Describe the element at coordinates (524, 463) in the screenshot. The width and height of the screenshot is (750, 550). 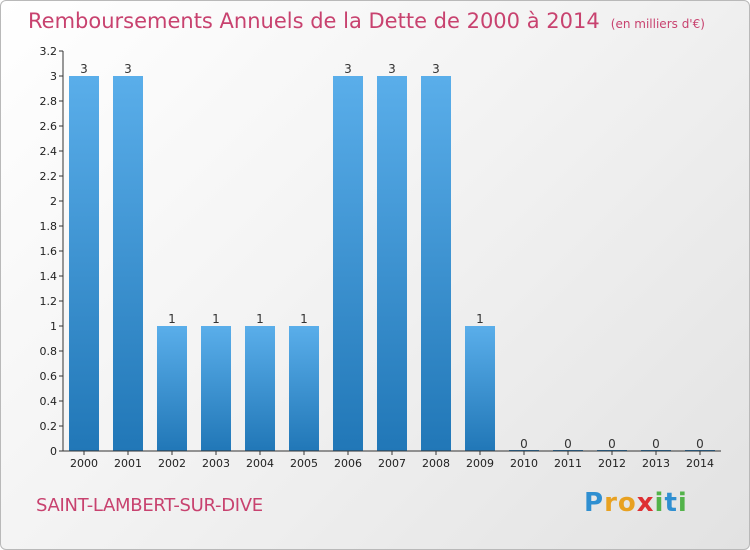
I see `x-tick-label: 2010` at that location.